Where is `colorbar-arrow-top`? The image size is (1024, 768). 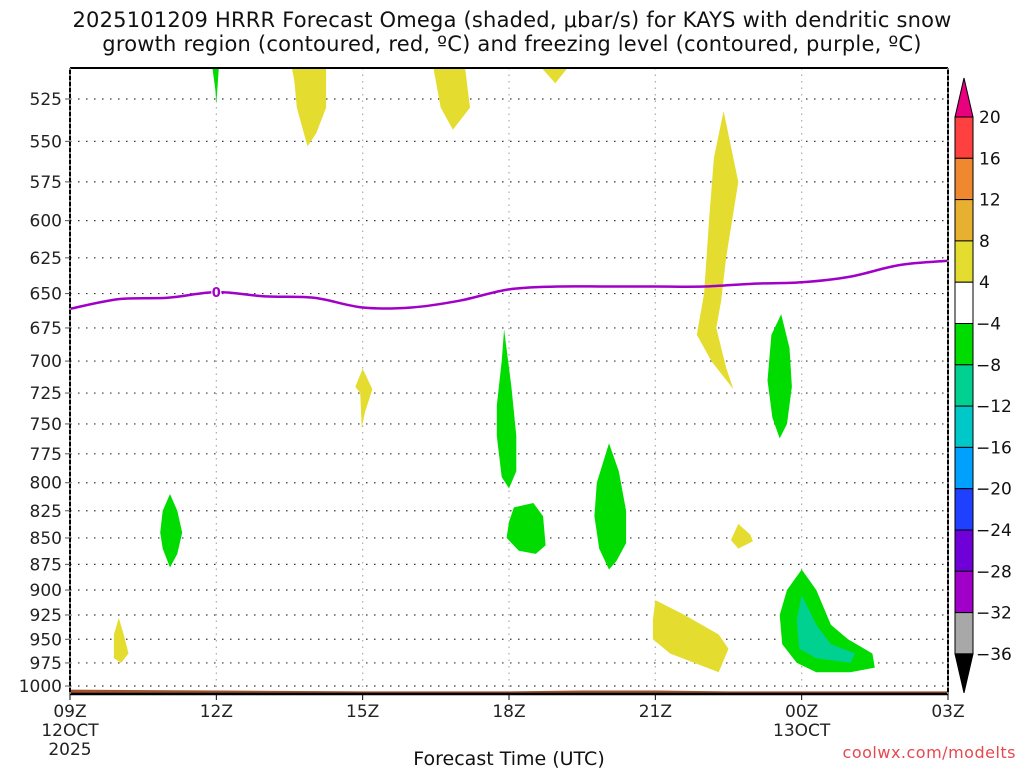 colorbar-arrow-top is located at coordinates (964, 97).